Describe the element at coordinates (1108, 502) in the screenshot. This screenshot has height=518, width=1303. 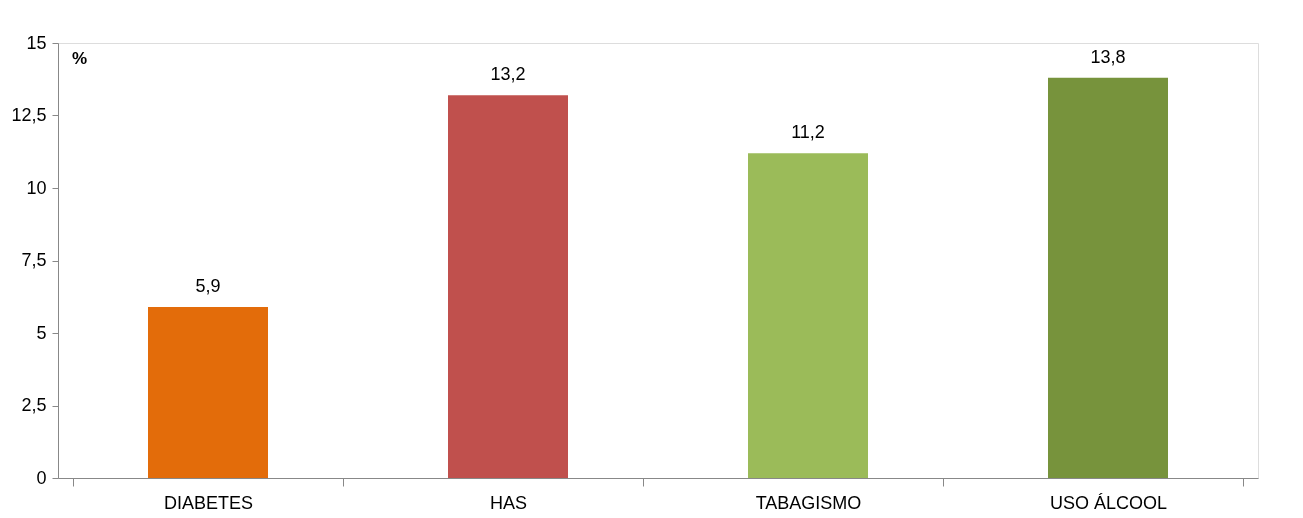
I see `x-tick-label: USO ÁLCOOL` at that location.